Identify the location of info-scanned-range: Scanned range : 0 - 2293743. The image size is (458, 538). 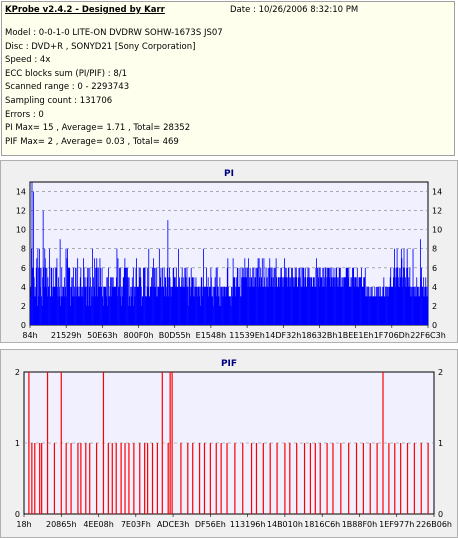
(67, 87).